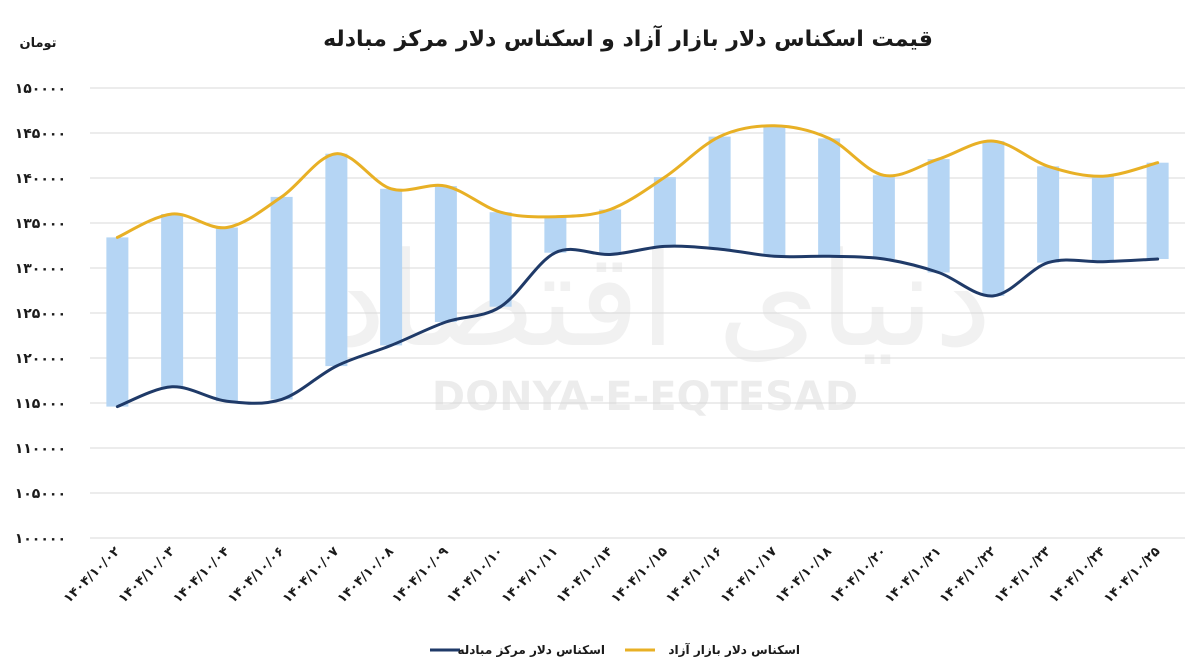 The height and width of the screenshot is (667, 1197). Describe the element at coordinates (40, 269) in the screenshot. I see `y-tick-label: ۱۳۰۰۰۰` at that location.